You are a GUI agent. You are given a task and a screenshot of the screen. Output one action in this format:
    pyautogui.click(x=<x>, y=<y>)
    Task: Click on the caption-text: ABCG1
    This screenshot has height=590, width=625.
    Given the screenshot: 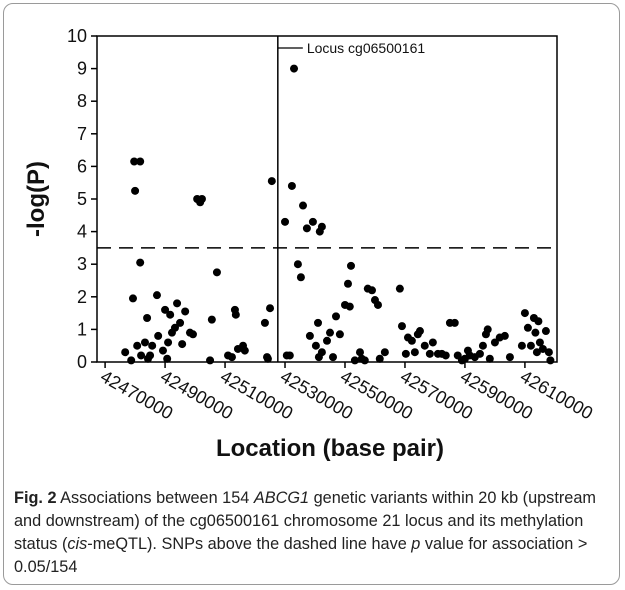 What is the action you would take?
    pyautogui.click(x=281, y=498)
    